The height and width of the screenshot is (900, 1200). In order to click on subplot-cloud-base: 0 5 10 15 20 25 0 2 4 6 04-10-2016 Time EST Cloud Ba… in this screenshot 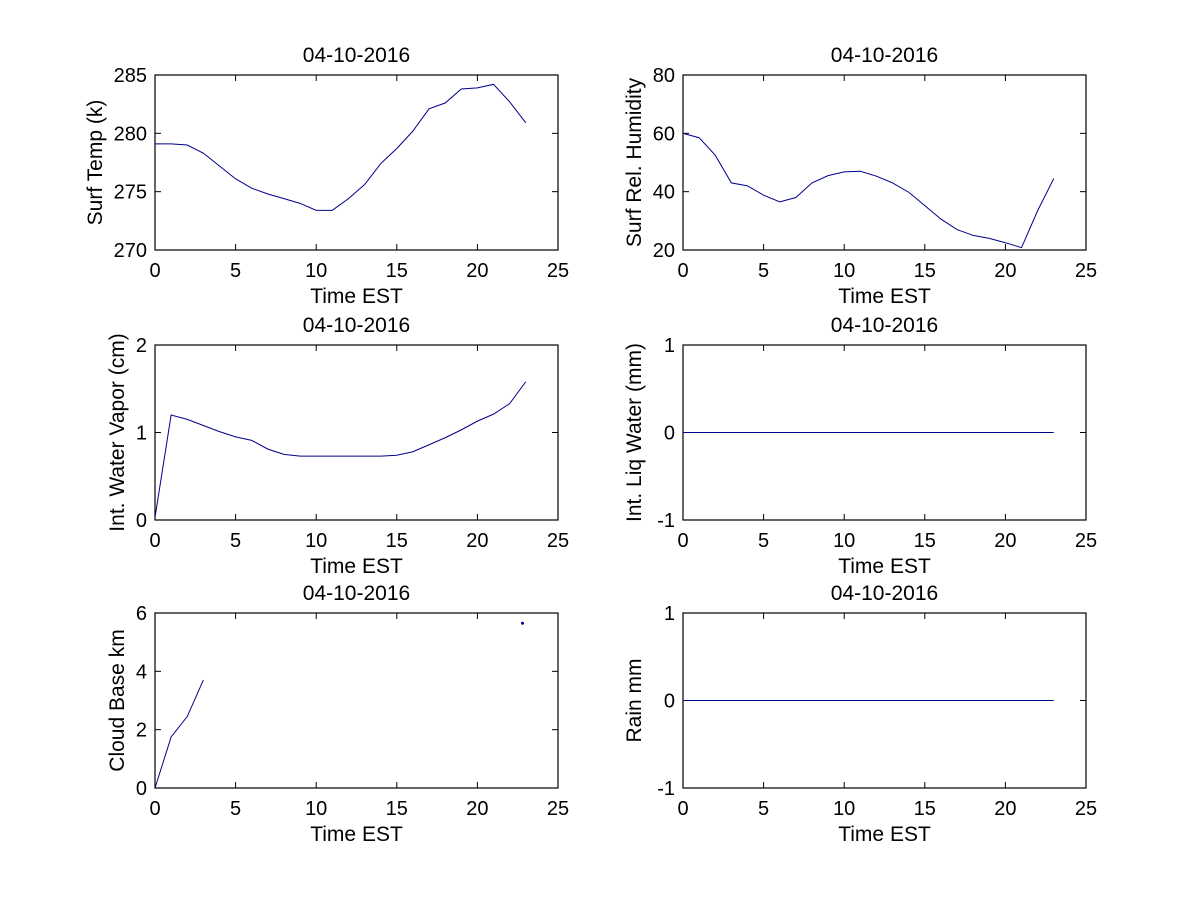, I will do `click(337, 714)`.